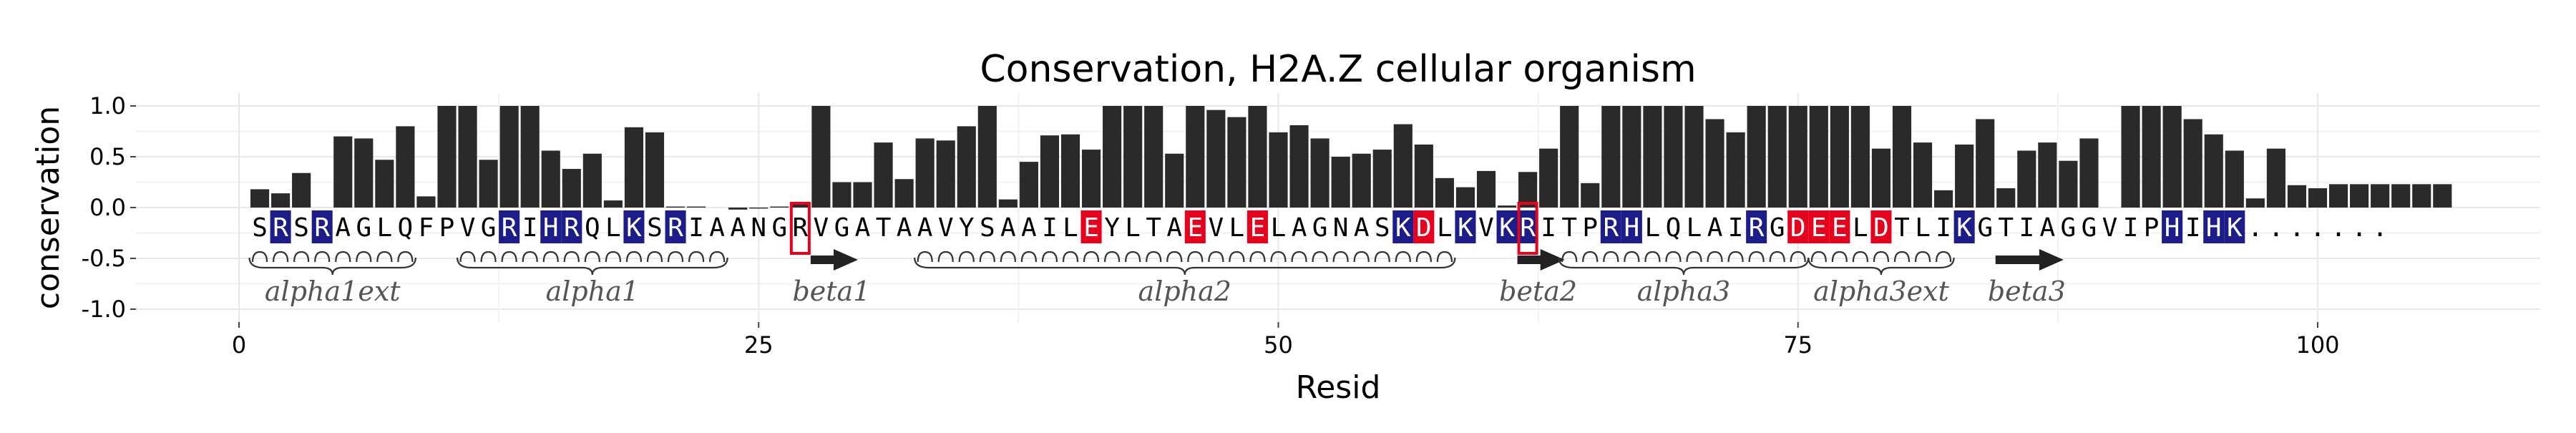  I want to click on y-tick-label: 1.0, so click(107, 106).